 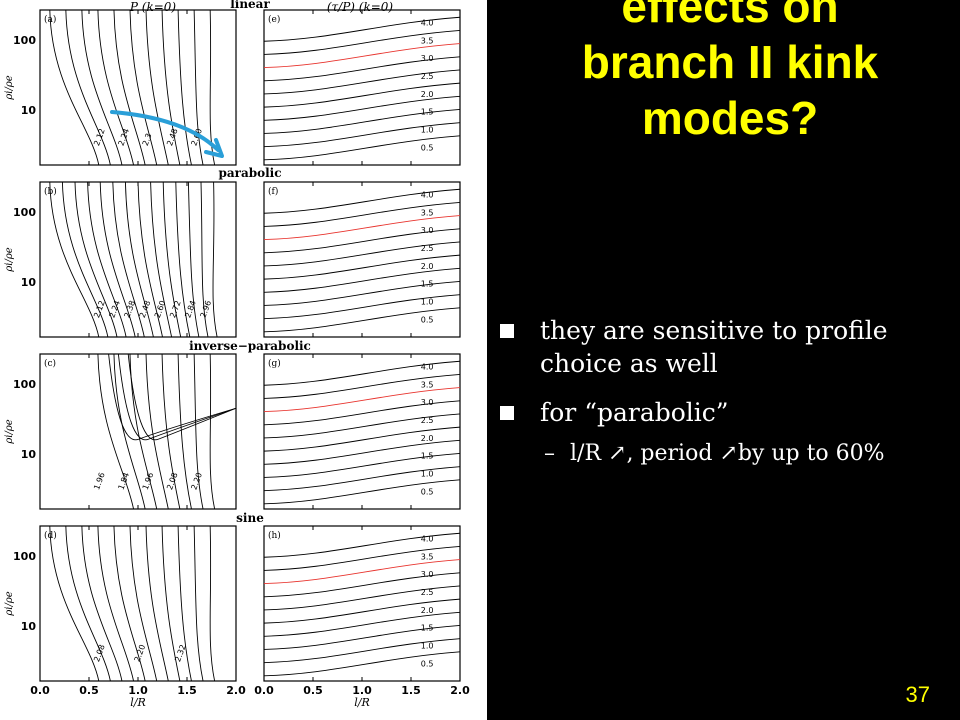 I want to click on contour-label: 4.0, so click(x=427, y=539).